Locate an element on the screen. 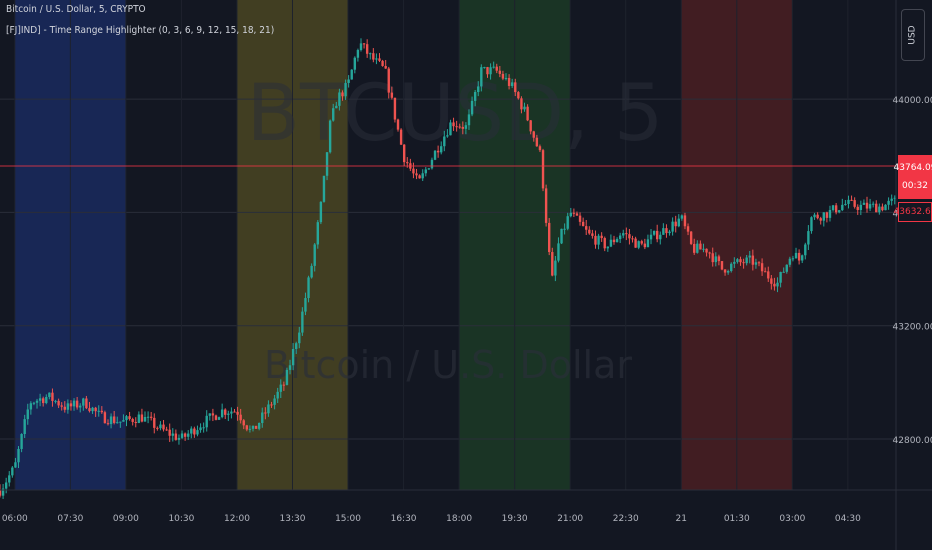  x-tick-label: 10:30 is located at coordinates (181, 519).